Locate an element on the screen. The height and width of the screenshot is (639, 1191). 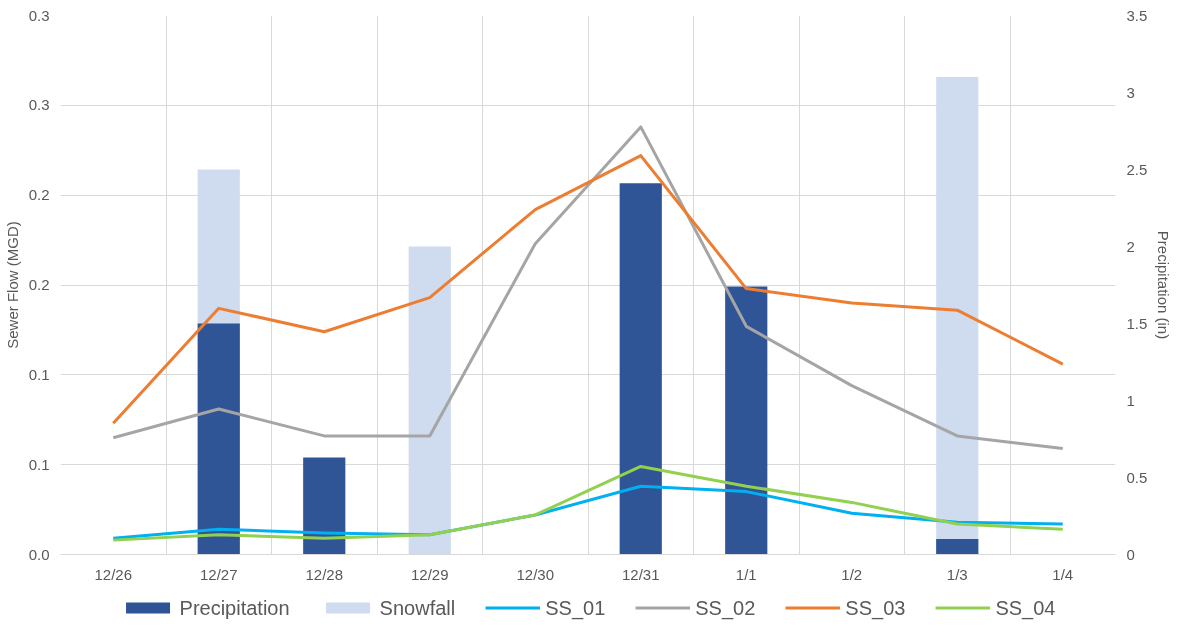
y2-tick-label: 3.5 is located at coordinates (1137, 15).